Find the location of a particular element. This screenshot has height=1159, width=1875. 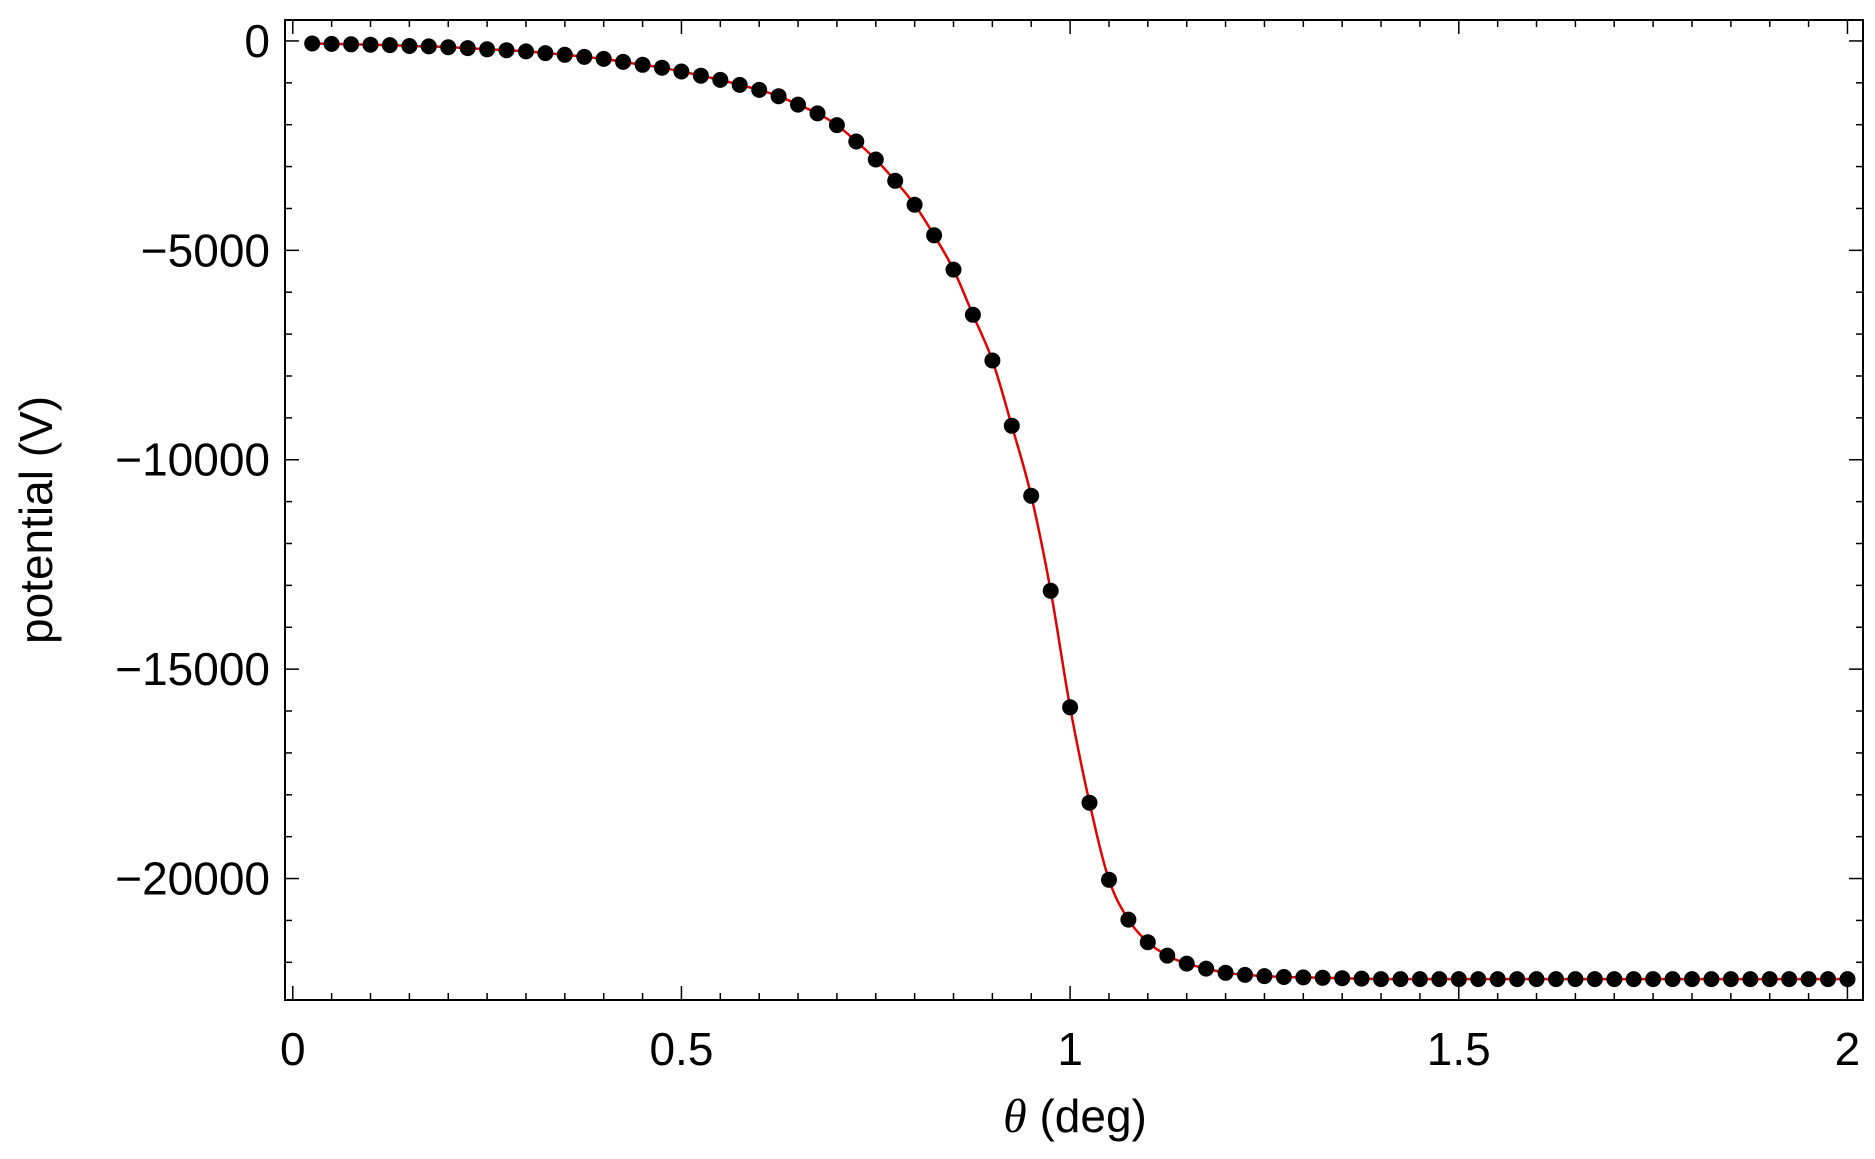

y-tick-label: −20000 is located at coordinates (192, 879).